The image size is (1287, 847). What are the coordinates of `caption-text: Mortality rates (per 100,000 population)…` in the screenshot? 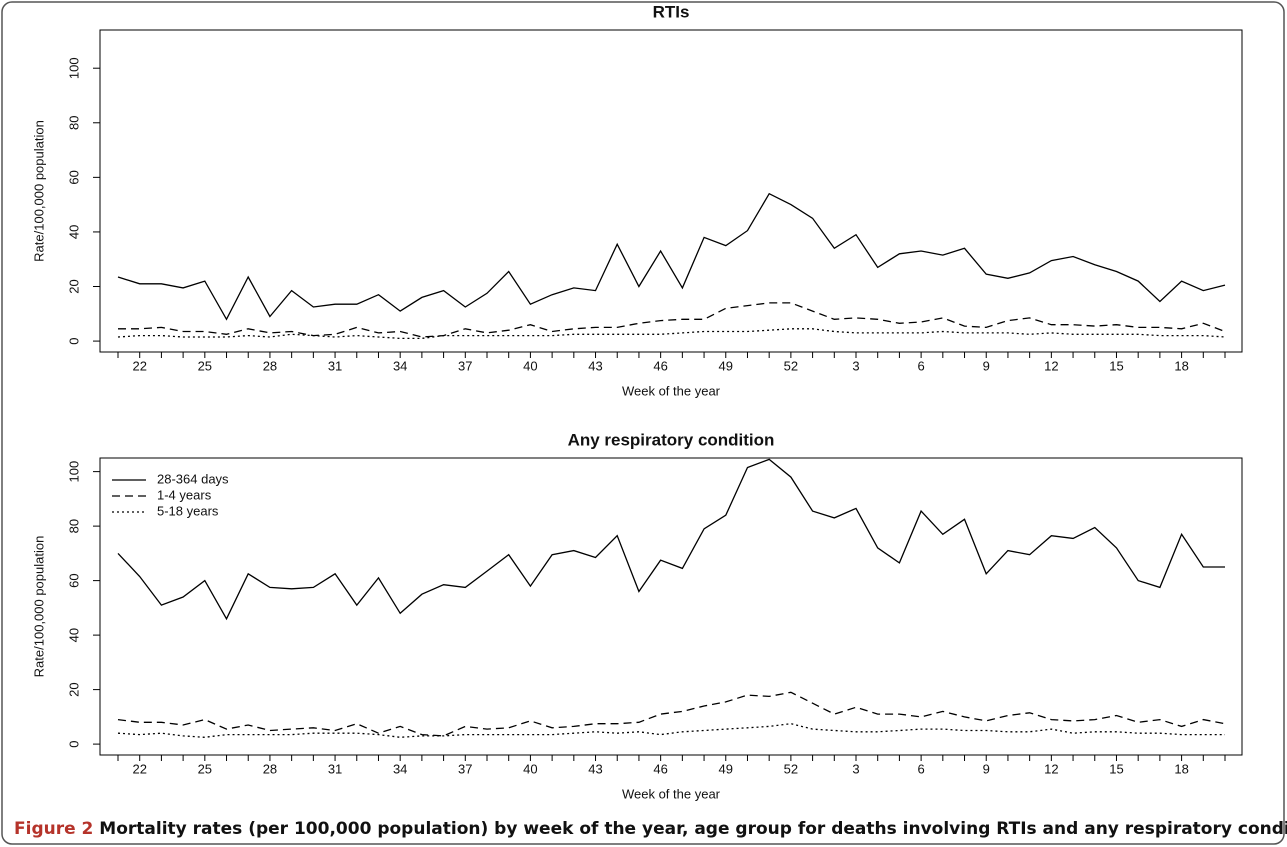 It's located at (690, 829).